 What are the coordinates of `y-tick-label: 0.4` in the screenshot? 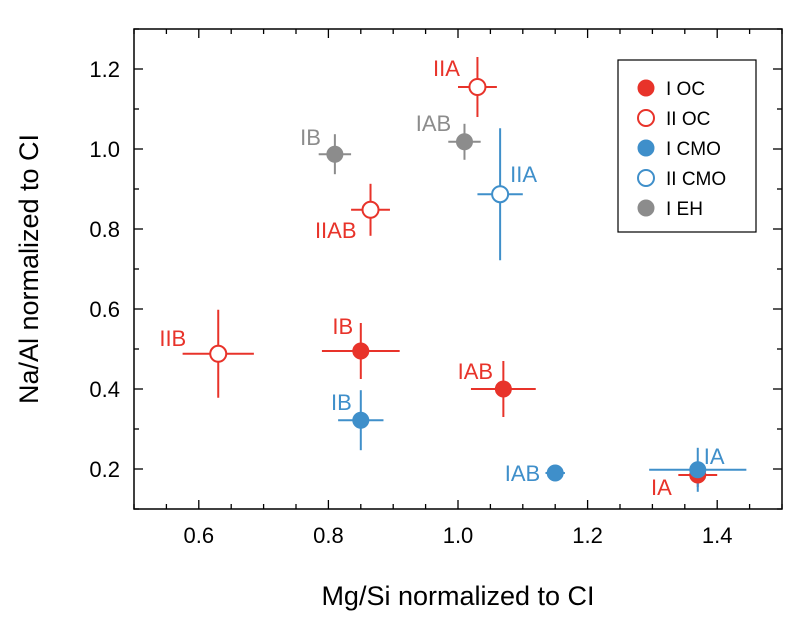 It's located at (104, 389).